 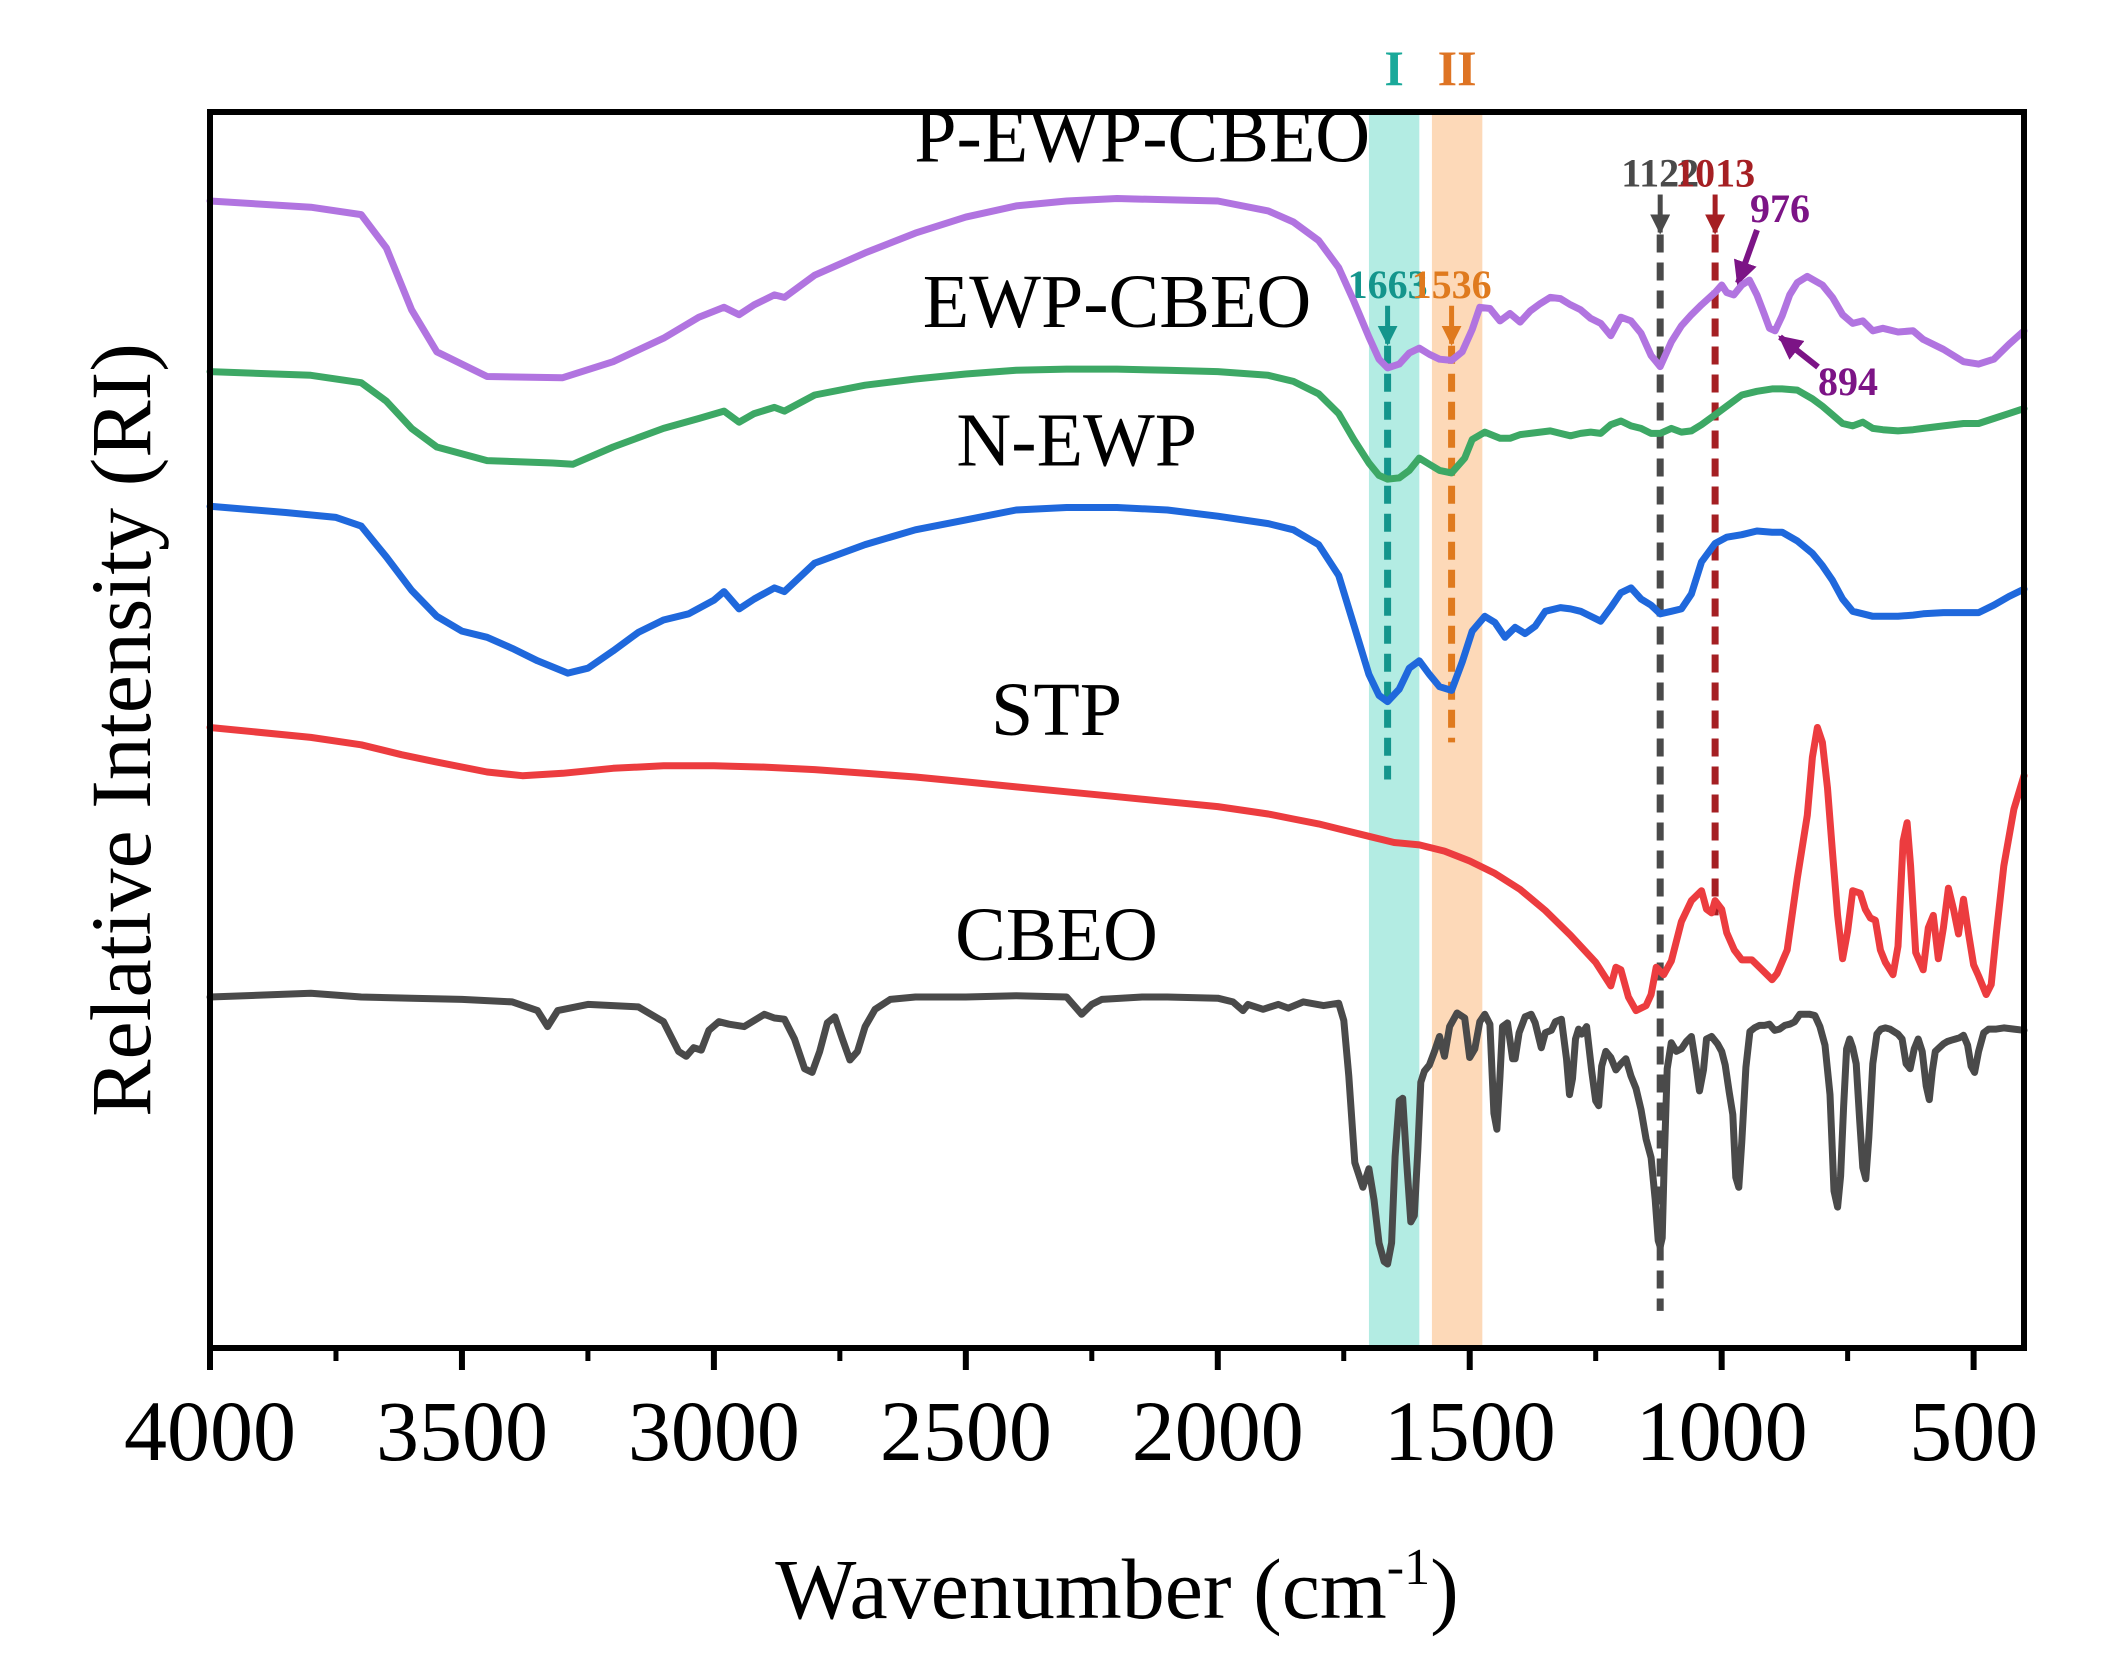 I want to click on x-tick-label-2000: 2000, so click(x=1218, y=1431).